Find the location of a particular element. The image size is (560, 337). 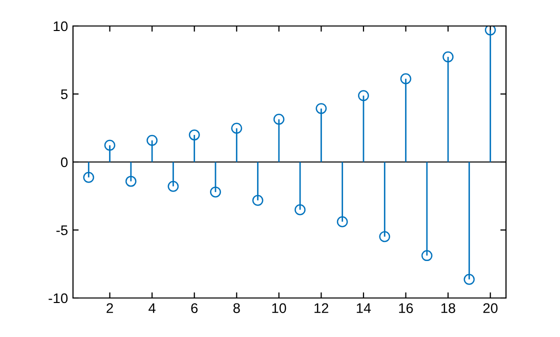

x-tick-label: 20 is located at coordinates (490, 308).